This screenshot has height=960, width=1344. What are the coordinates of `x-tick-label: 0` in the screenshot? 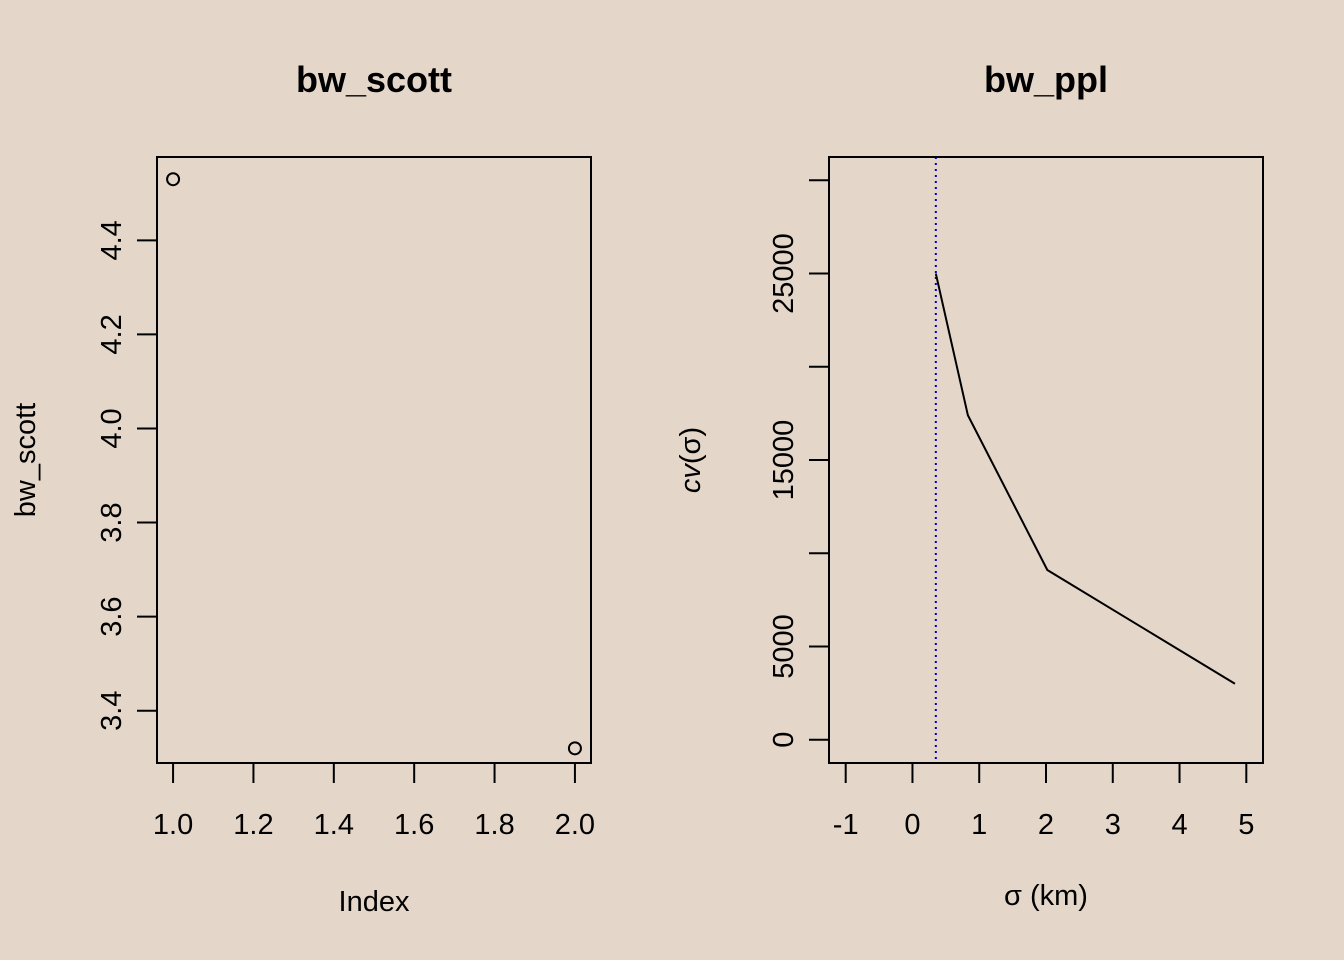 It's located at (912, 825).